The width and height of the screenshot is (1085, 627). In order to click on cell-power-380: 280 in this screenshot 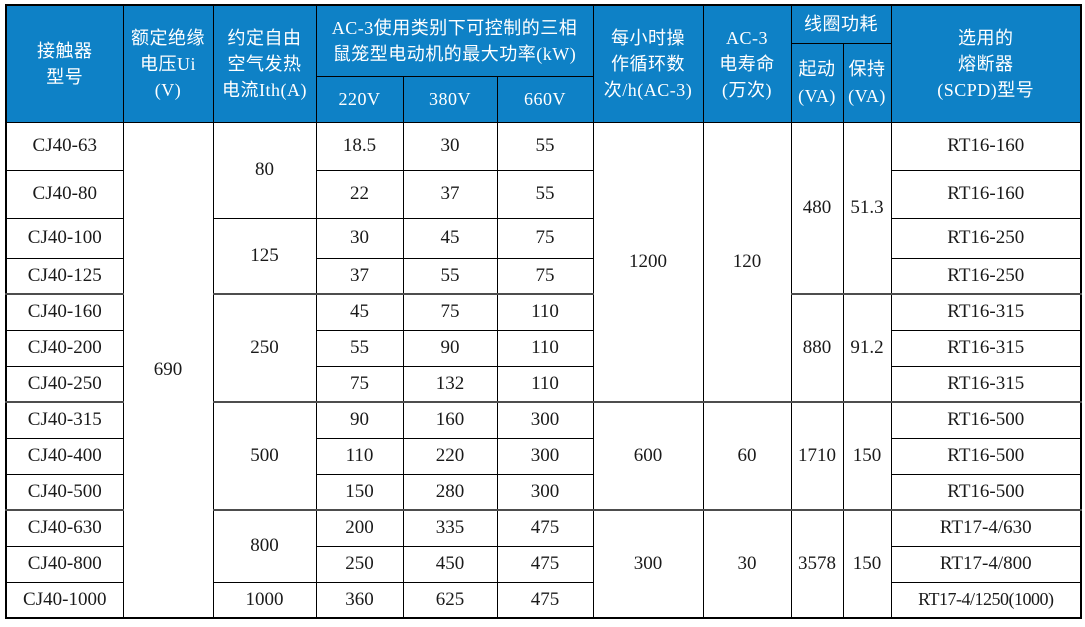, I will do `click(450, 492)`.